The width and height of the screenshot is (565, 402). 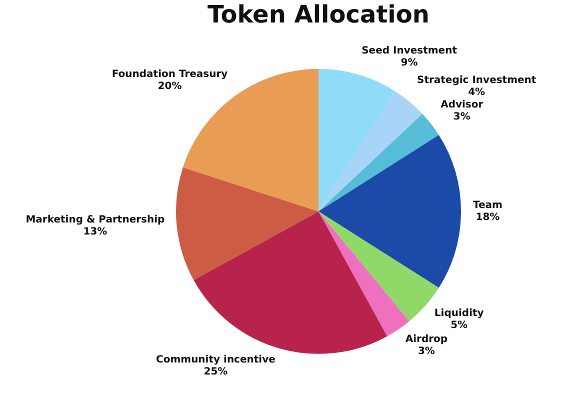 What do you see at coordinates (216, 372) in the screenshot?
I see `data-label: 25%` at bounding box center [216, 372].